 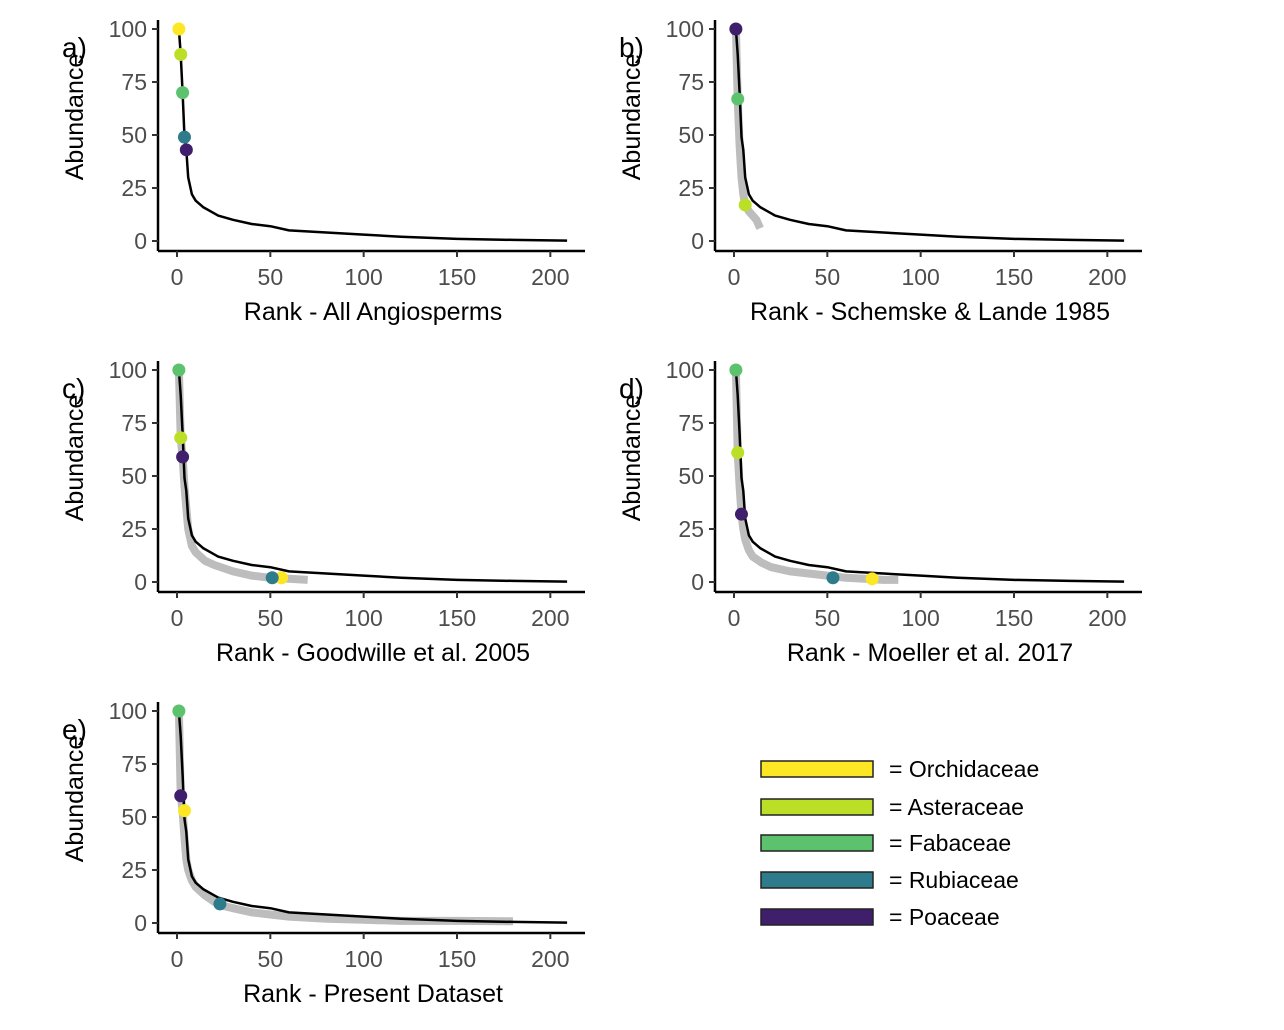 What do you see at coordinates (373, 312) in the screenshot?
I see `x-axis-title: Rank - All Angiosperms` at bounding box center [373, 312].